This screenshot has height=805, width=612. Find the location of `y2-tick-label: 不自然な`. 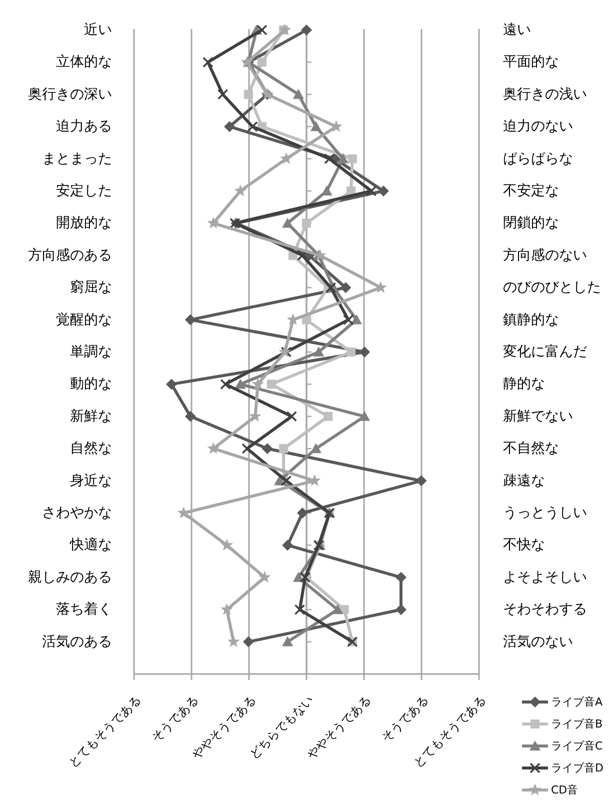

y2-tick-label: 不自然な is located at coordinates (531, 448).